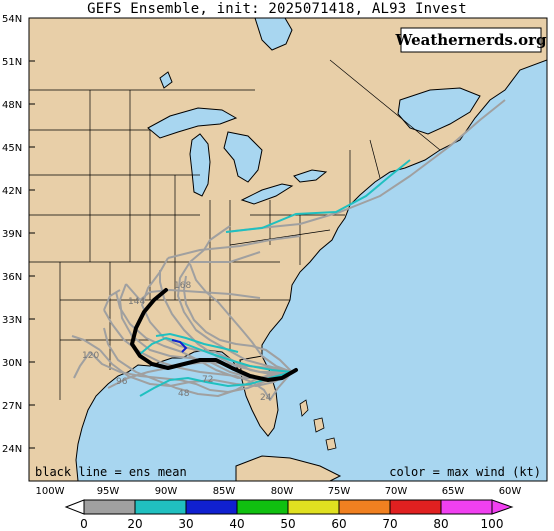 The width and height of the screenshot is (554, 531). What do you see at coordinates (12, 277) in the screenshot?
I see `lat-label: 36N` at bounding box center [12, 277].